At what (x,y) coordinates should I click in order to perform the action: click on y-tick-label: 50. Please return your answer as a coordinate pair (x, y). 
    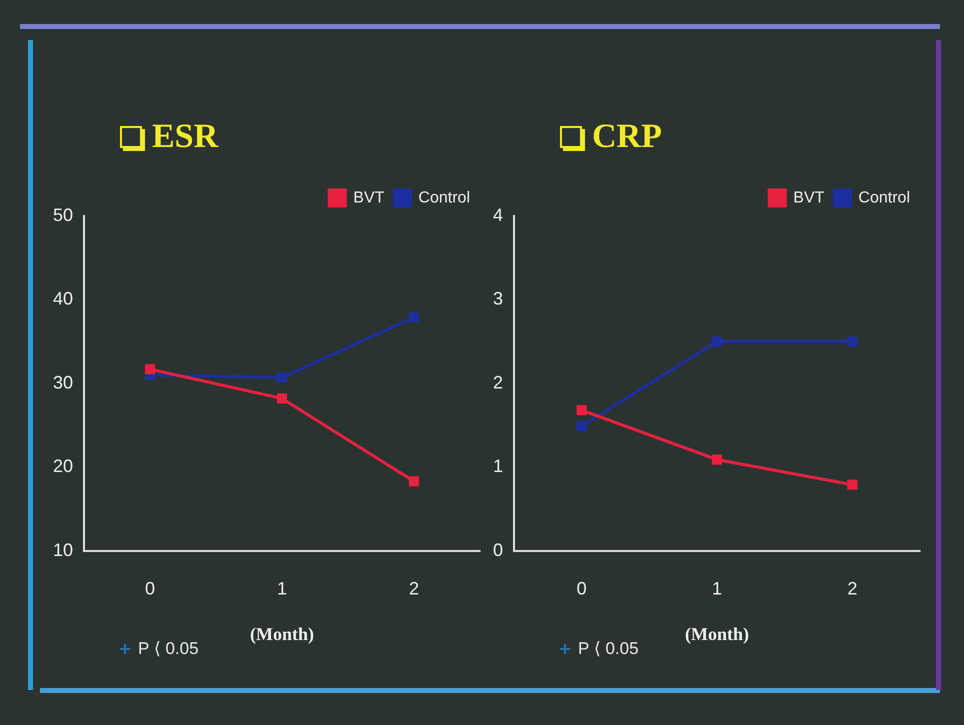
    Looking at the image, I should click on (63, 214).